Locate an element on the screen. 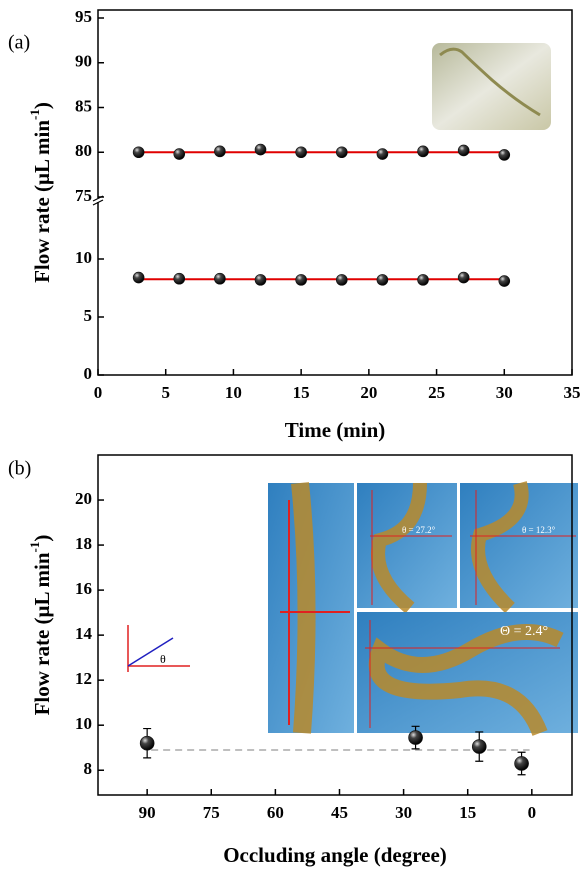 The width and height of the screenshot is (583, 891). inset-photo is located at coordinates (491, 86).